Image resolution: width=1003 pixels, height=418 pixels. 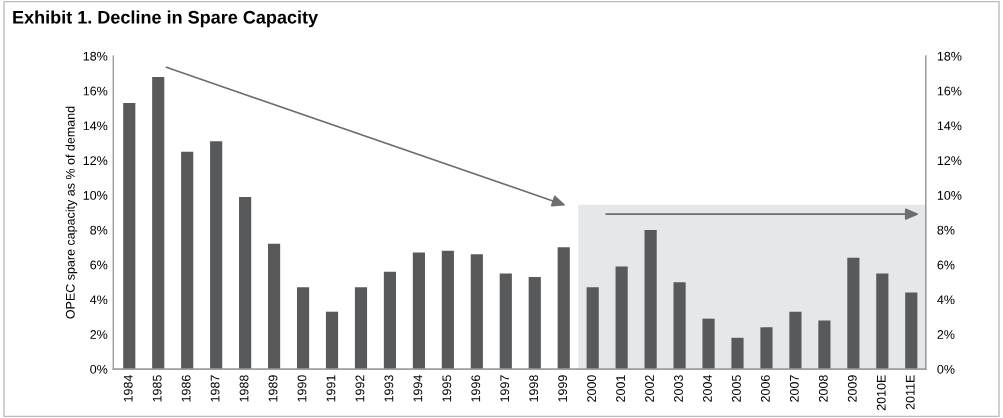 I want to click on y2-tick-label: 0%, so click(x=946, y=369).